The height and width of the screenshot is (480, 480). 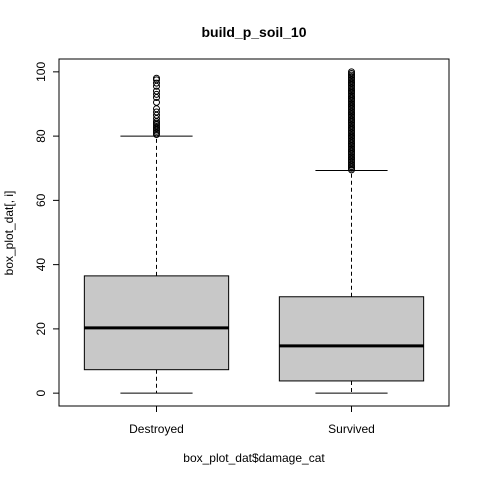 What do you see at coordinates (41, 265) in the screenshot?
I see `y-tick-label: 40` at bounding box center [41, 265].